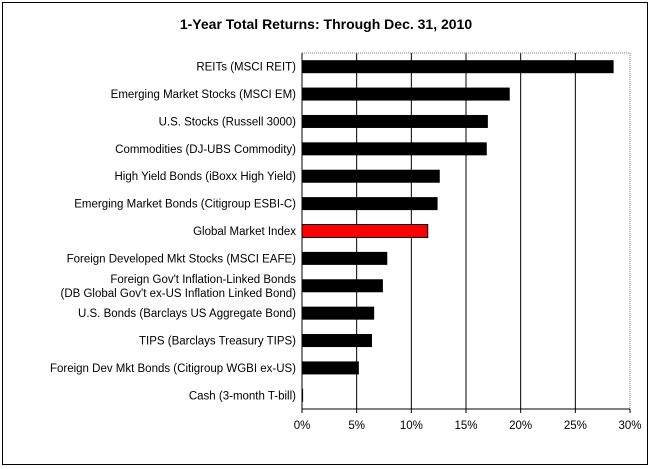 The width and height of the screenshot is (652, 469). Describe the element at coordinates (575, 426) in the screenshot. I see `tick-label: 25%` at that location.